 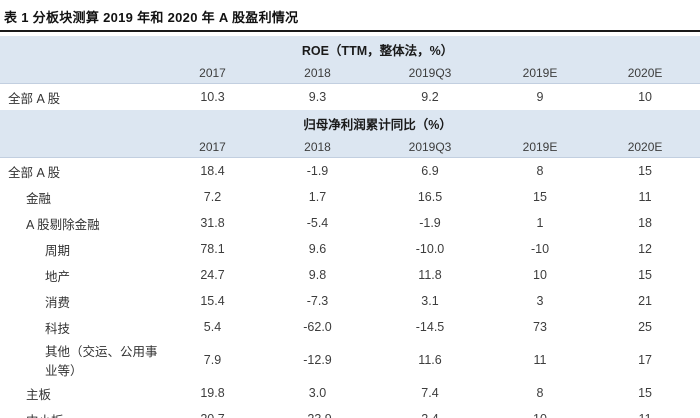 What do you see at coordinates (350, 275) in the screenshot?
I see `table-row: 地产 24.7 9.8 11.8 10 15` at bounding box center [350, 275].